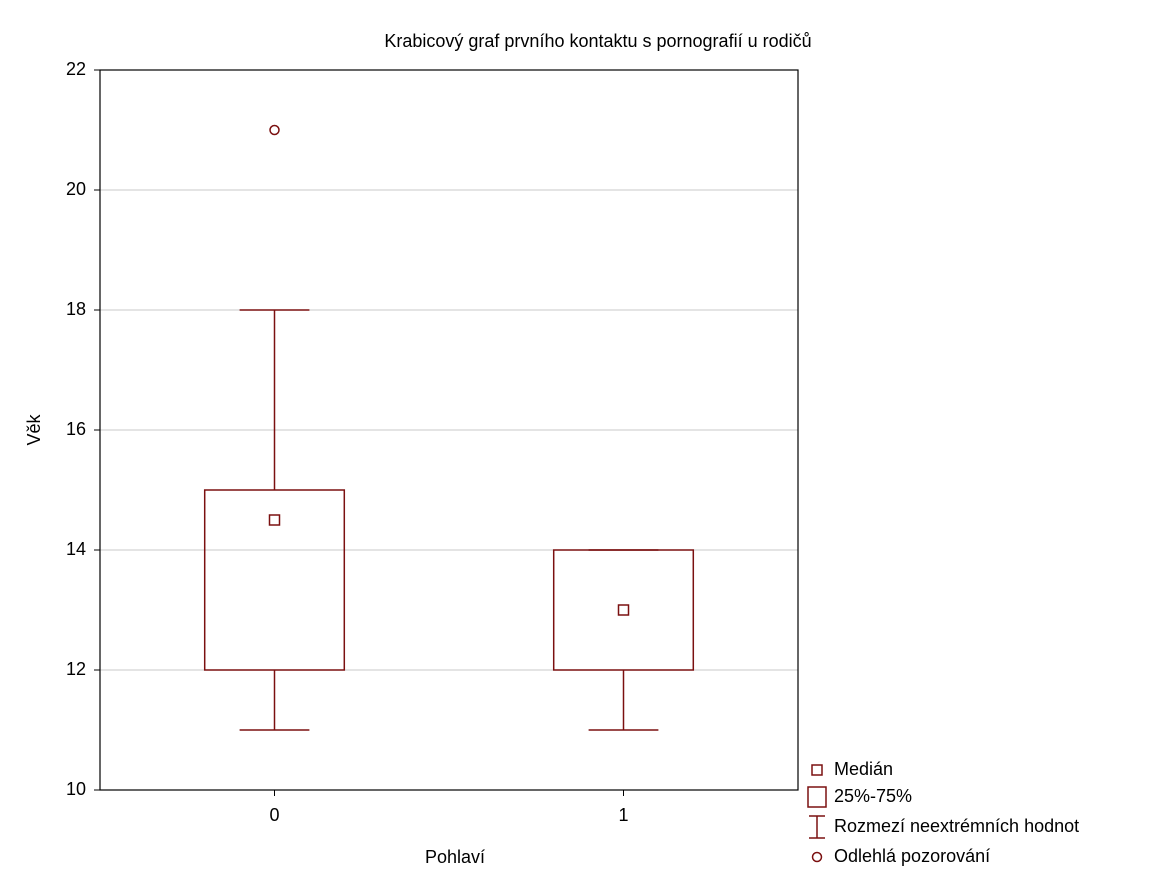 The height and width of the screenshot is (877, 1171). Describe the element at coordinates (274, 130) in the screenshot. I see `outlier` at that location.